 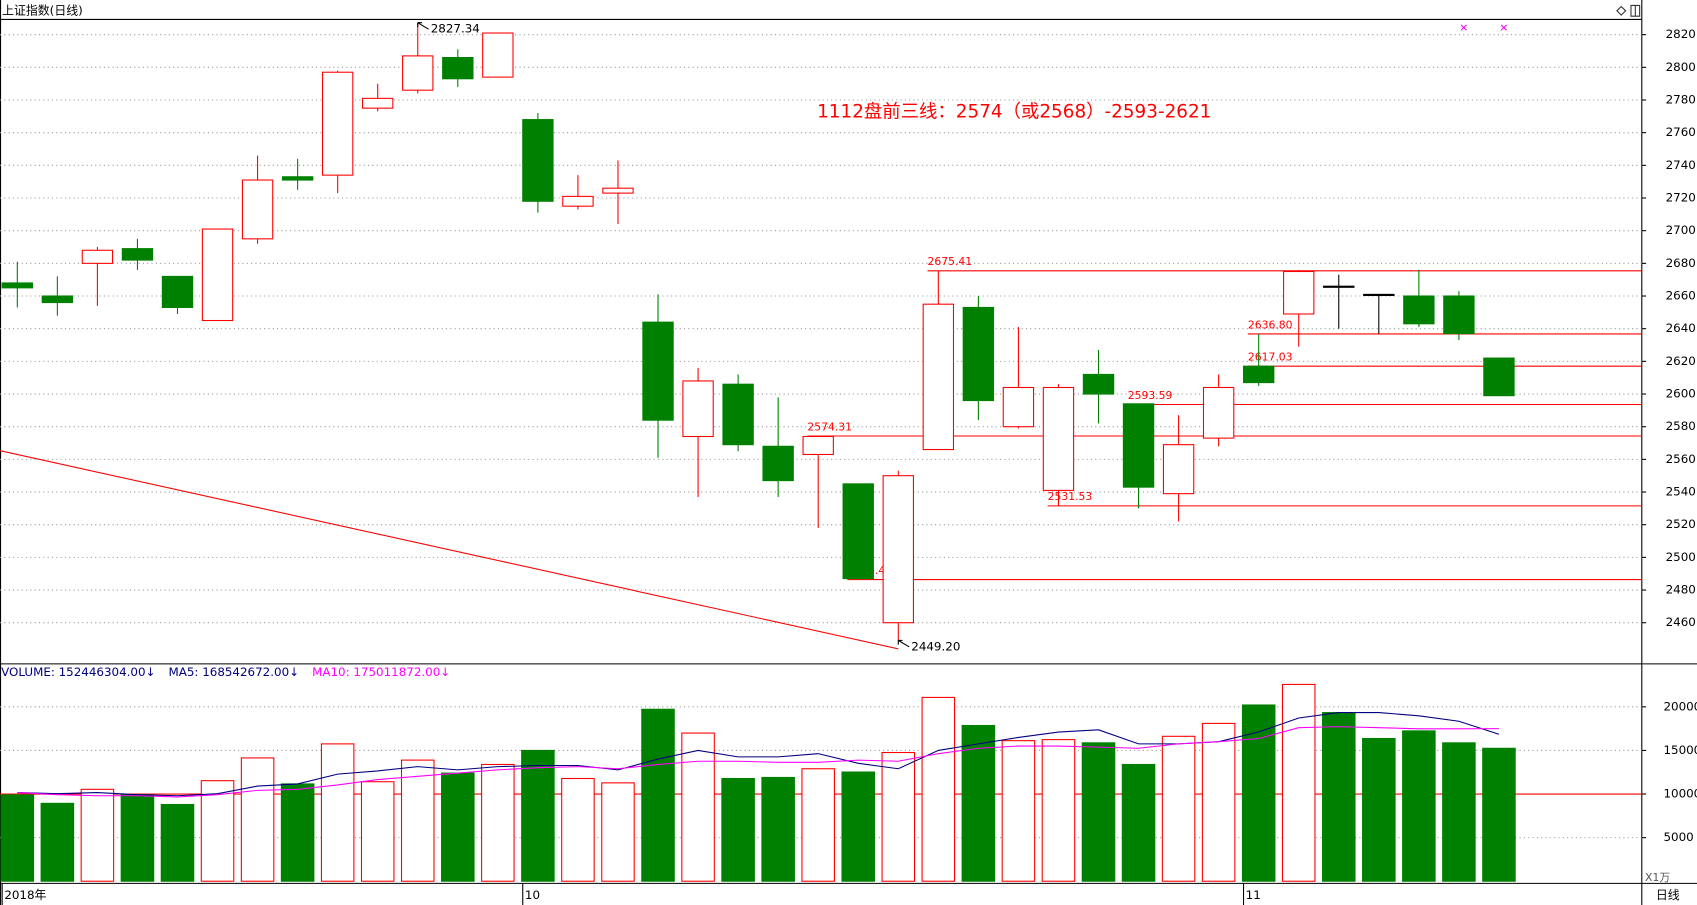 I want to click on legend-entry: MA5: 168542672.00↓, so click(x=233, y=672).